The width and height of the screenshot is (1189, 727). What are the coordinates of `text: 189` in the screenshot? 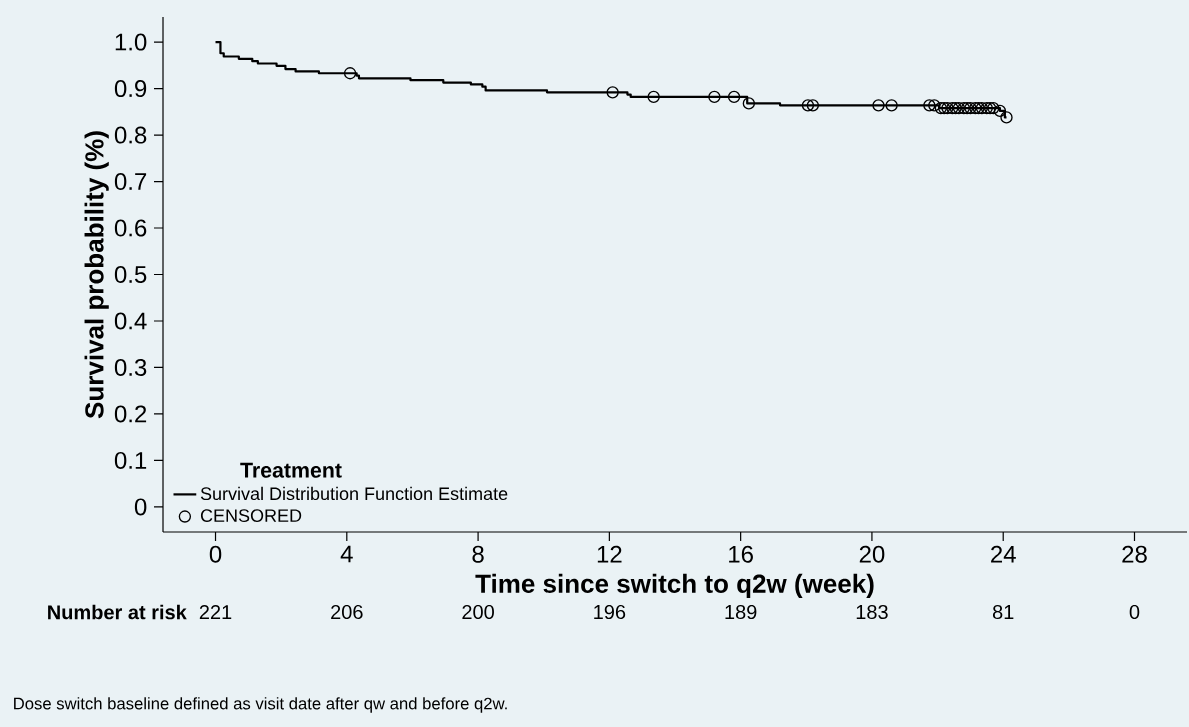 It's located at (741, 612).